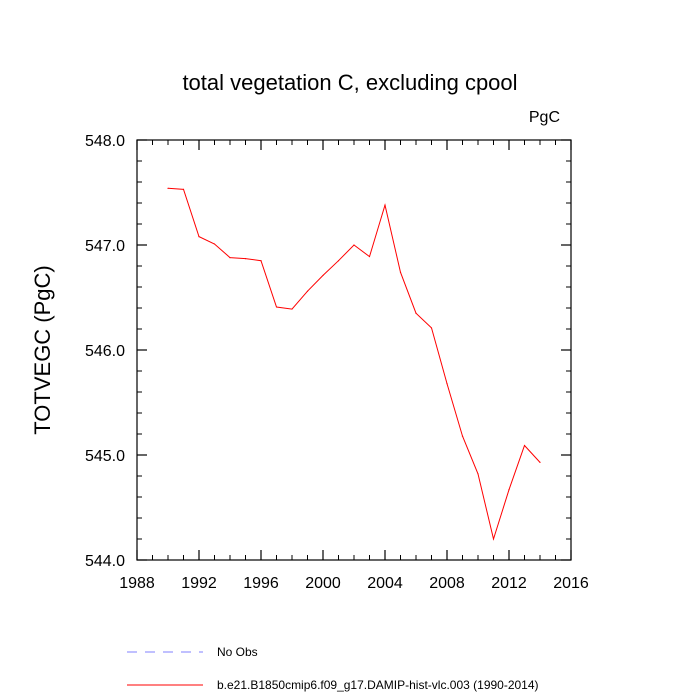 The height and width of the screenshot is (700, 700). What do you see at coordinates (105, 561) in the screenshot?
I see `y-tick-label: 544.0` at bounding box center [105, 561].